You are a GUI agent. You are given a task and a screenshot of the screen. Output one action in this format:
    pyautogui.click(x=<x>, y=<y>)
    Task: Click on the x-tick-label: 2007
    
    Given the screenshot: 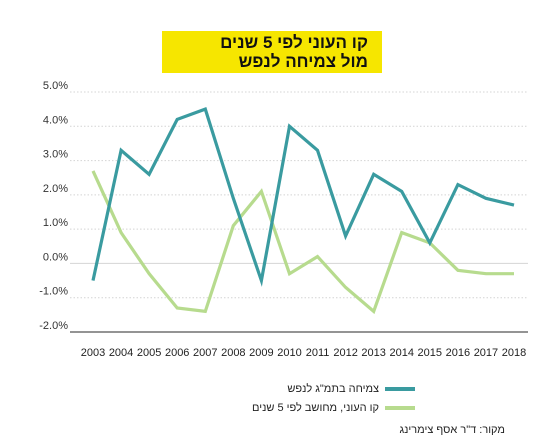 What is the action you would take?
    pyautogui.click(x=205, y=353)
    